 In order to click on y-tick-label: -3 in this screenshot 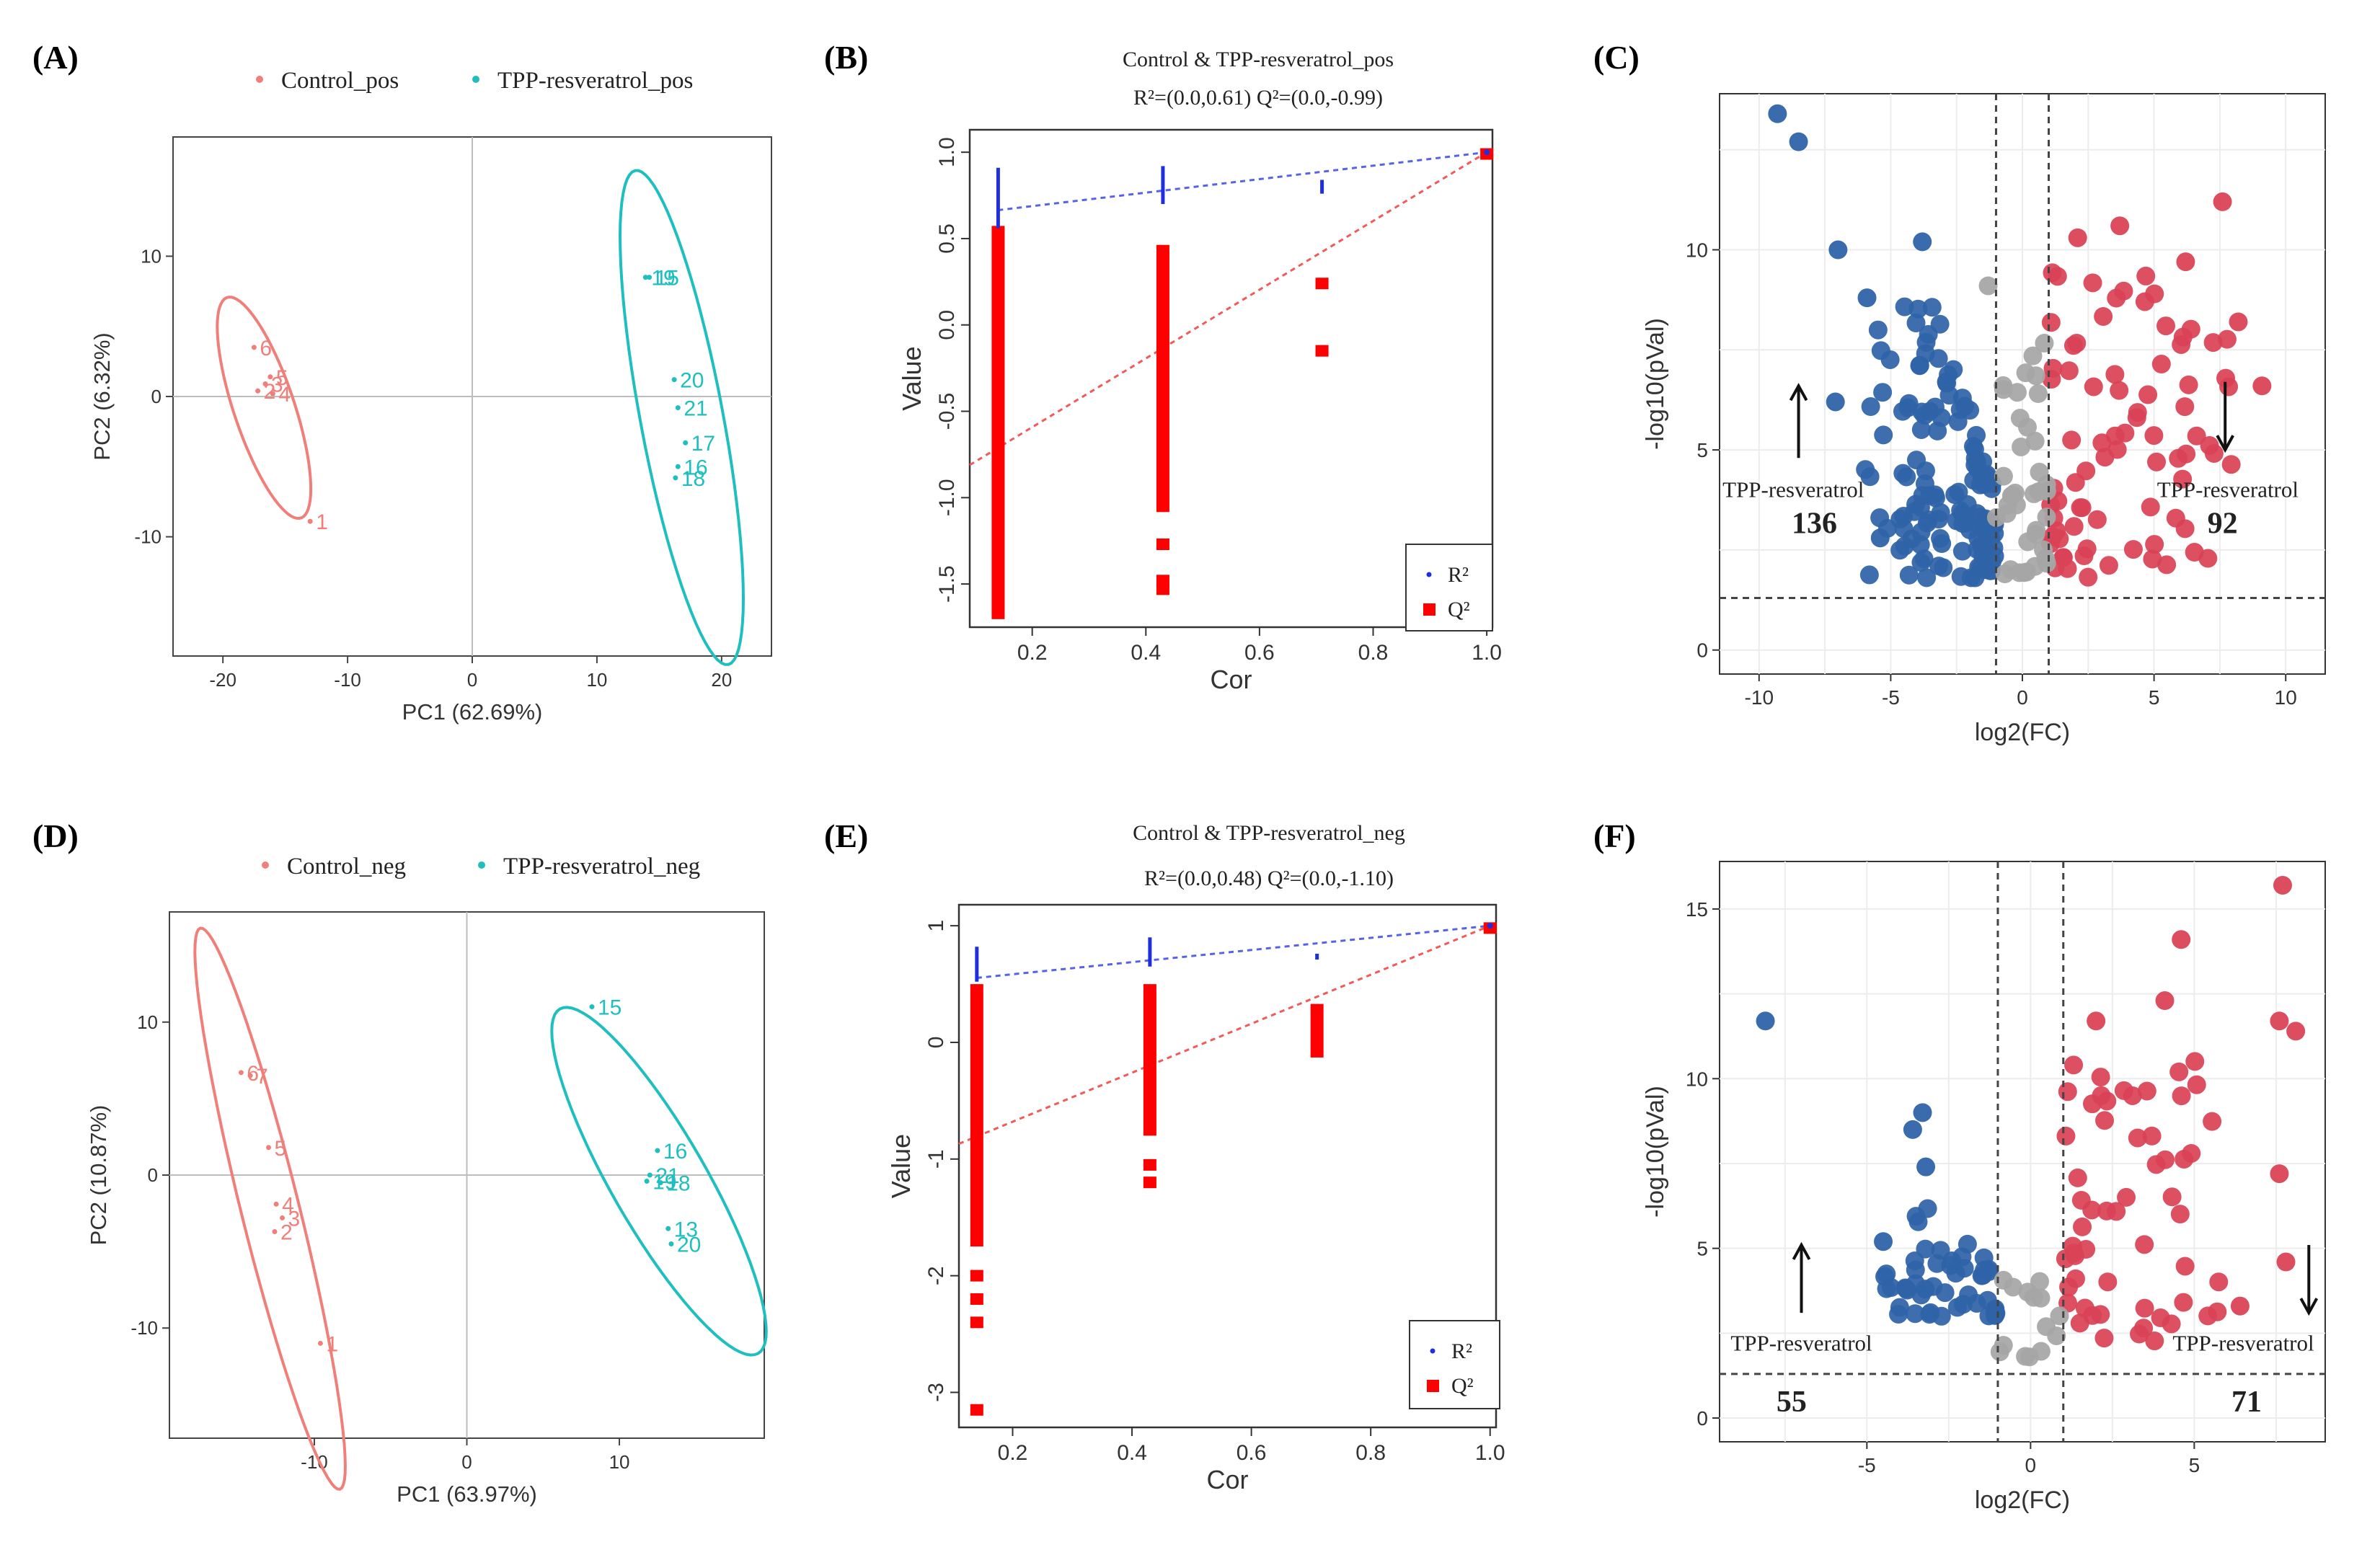, I will do `click(936, 1392)`.